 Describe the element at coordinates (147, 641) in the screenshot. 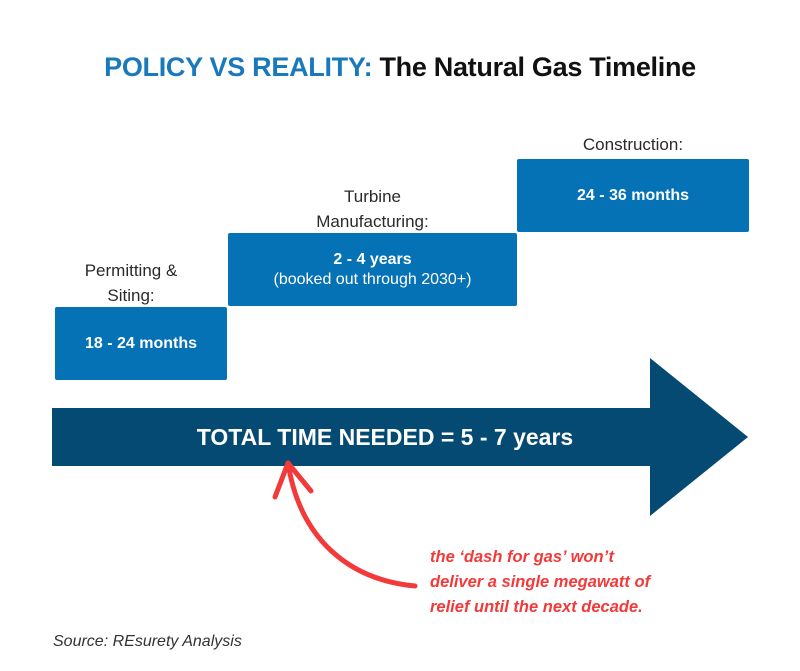

I see `source-note: Source: REsurety Analysis` at that location.